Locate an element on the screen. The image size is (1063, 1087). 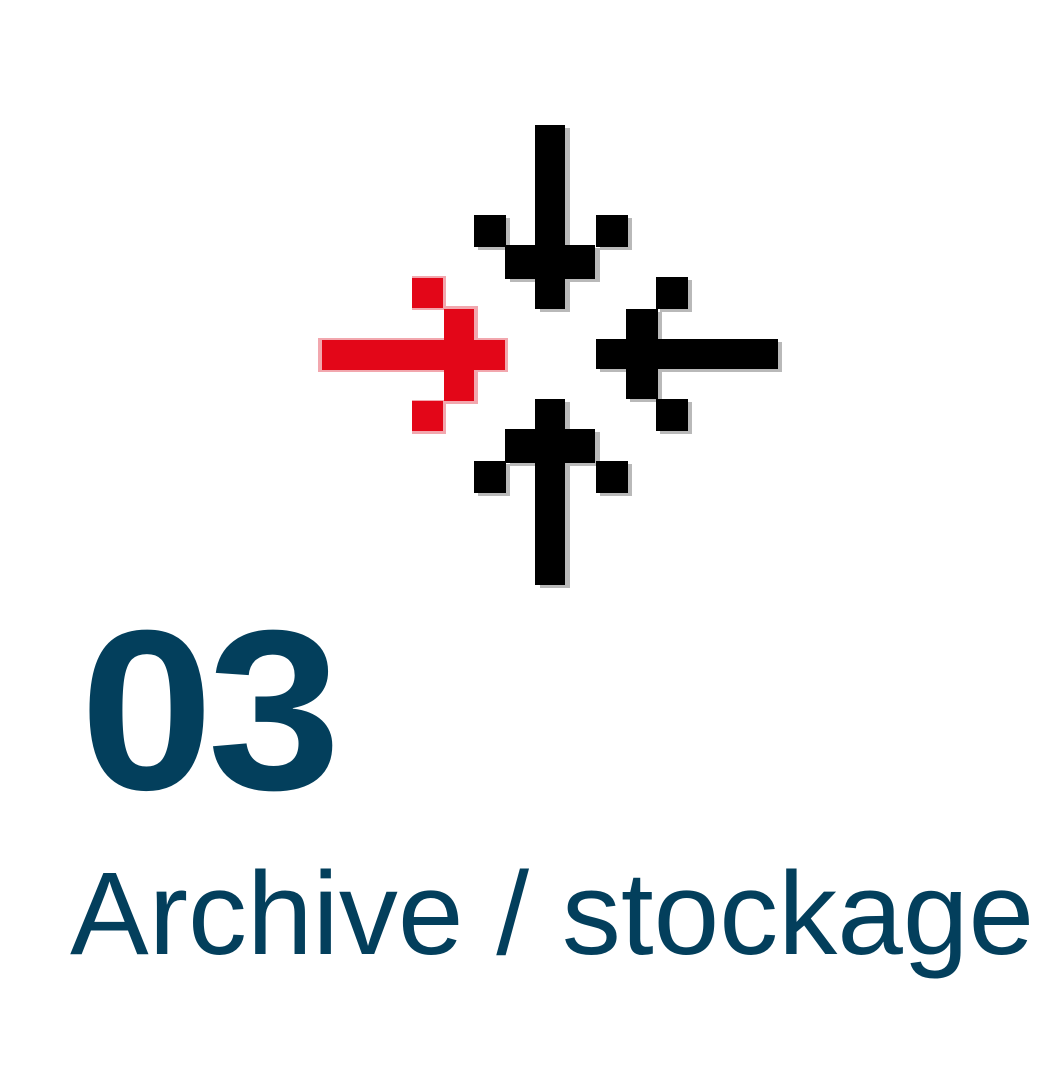
top-cross-icon is located at coordinates (551, 217).